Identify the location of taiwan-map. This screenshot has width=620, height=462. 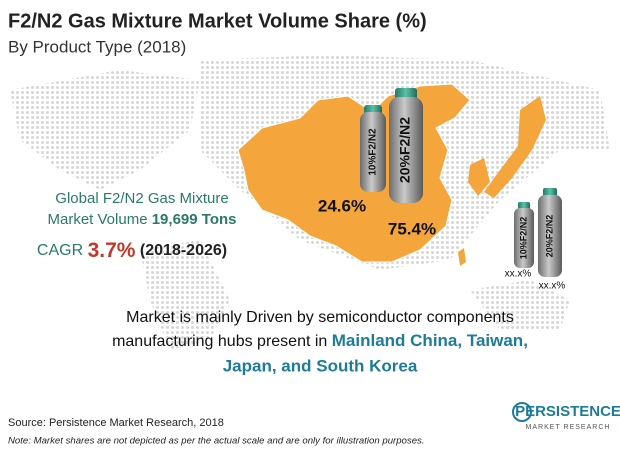
(462, 257).